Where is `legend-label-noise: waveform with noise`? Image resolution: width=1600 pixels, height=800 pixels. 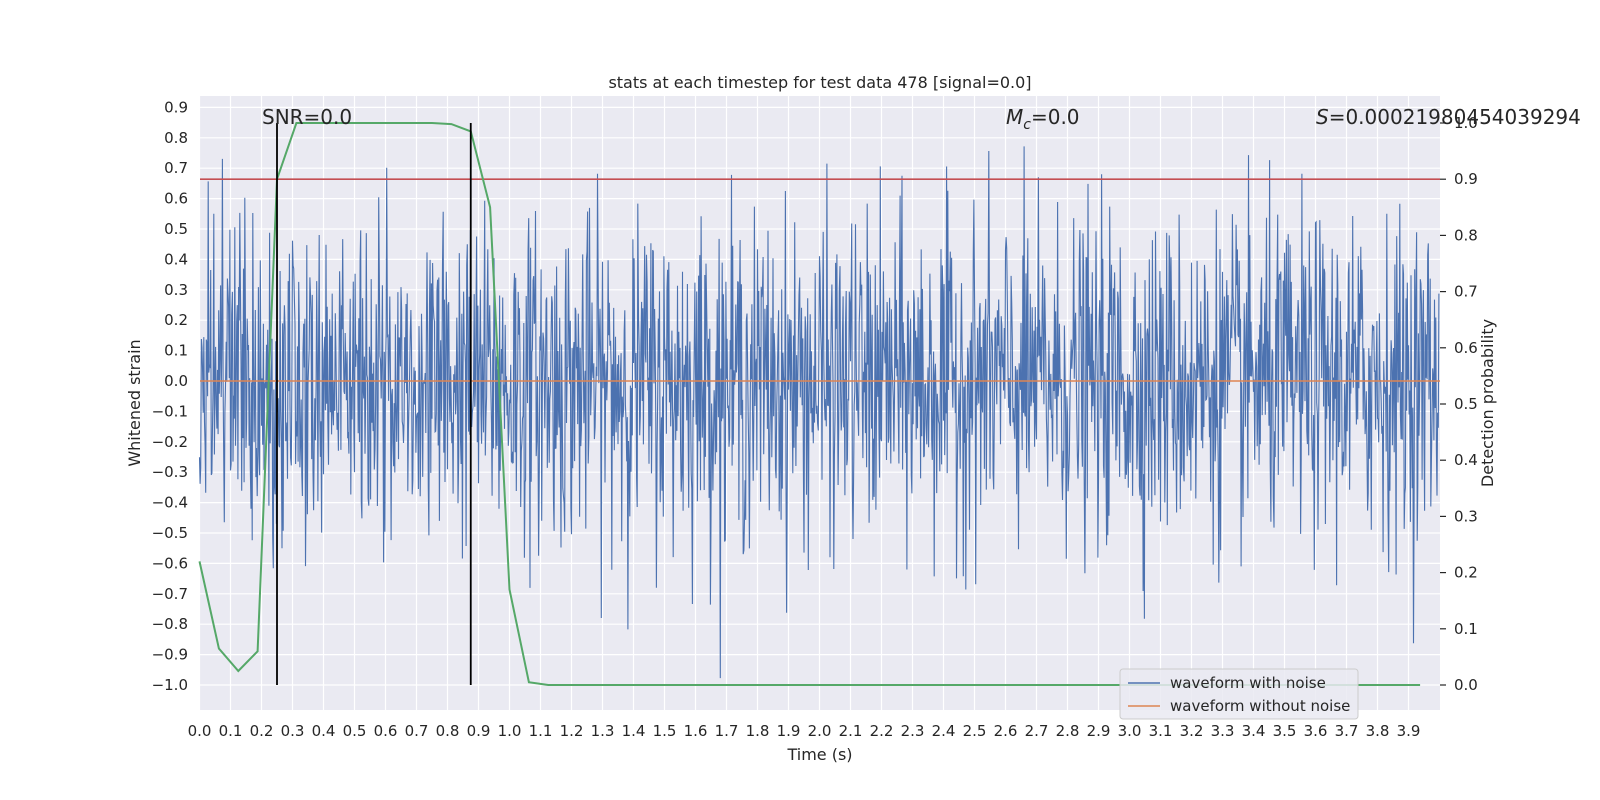
legend-label-noise: waveform with noise is located at coordinates (1248, 683).